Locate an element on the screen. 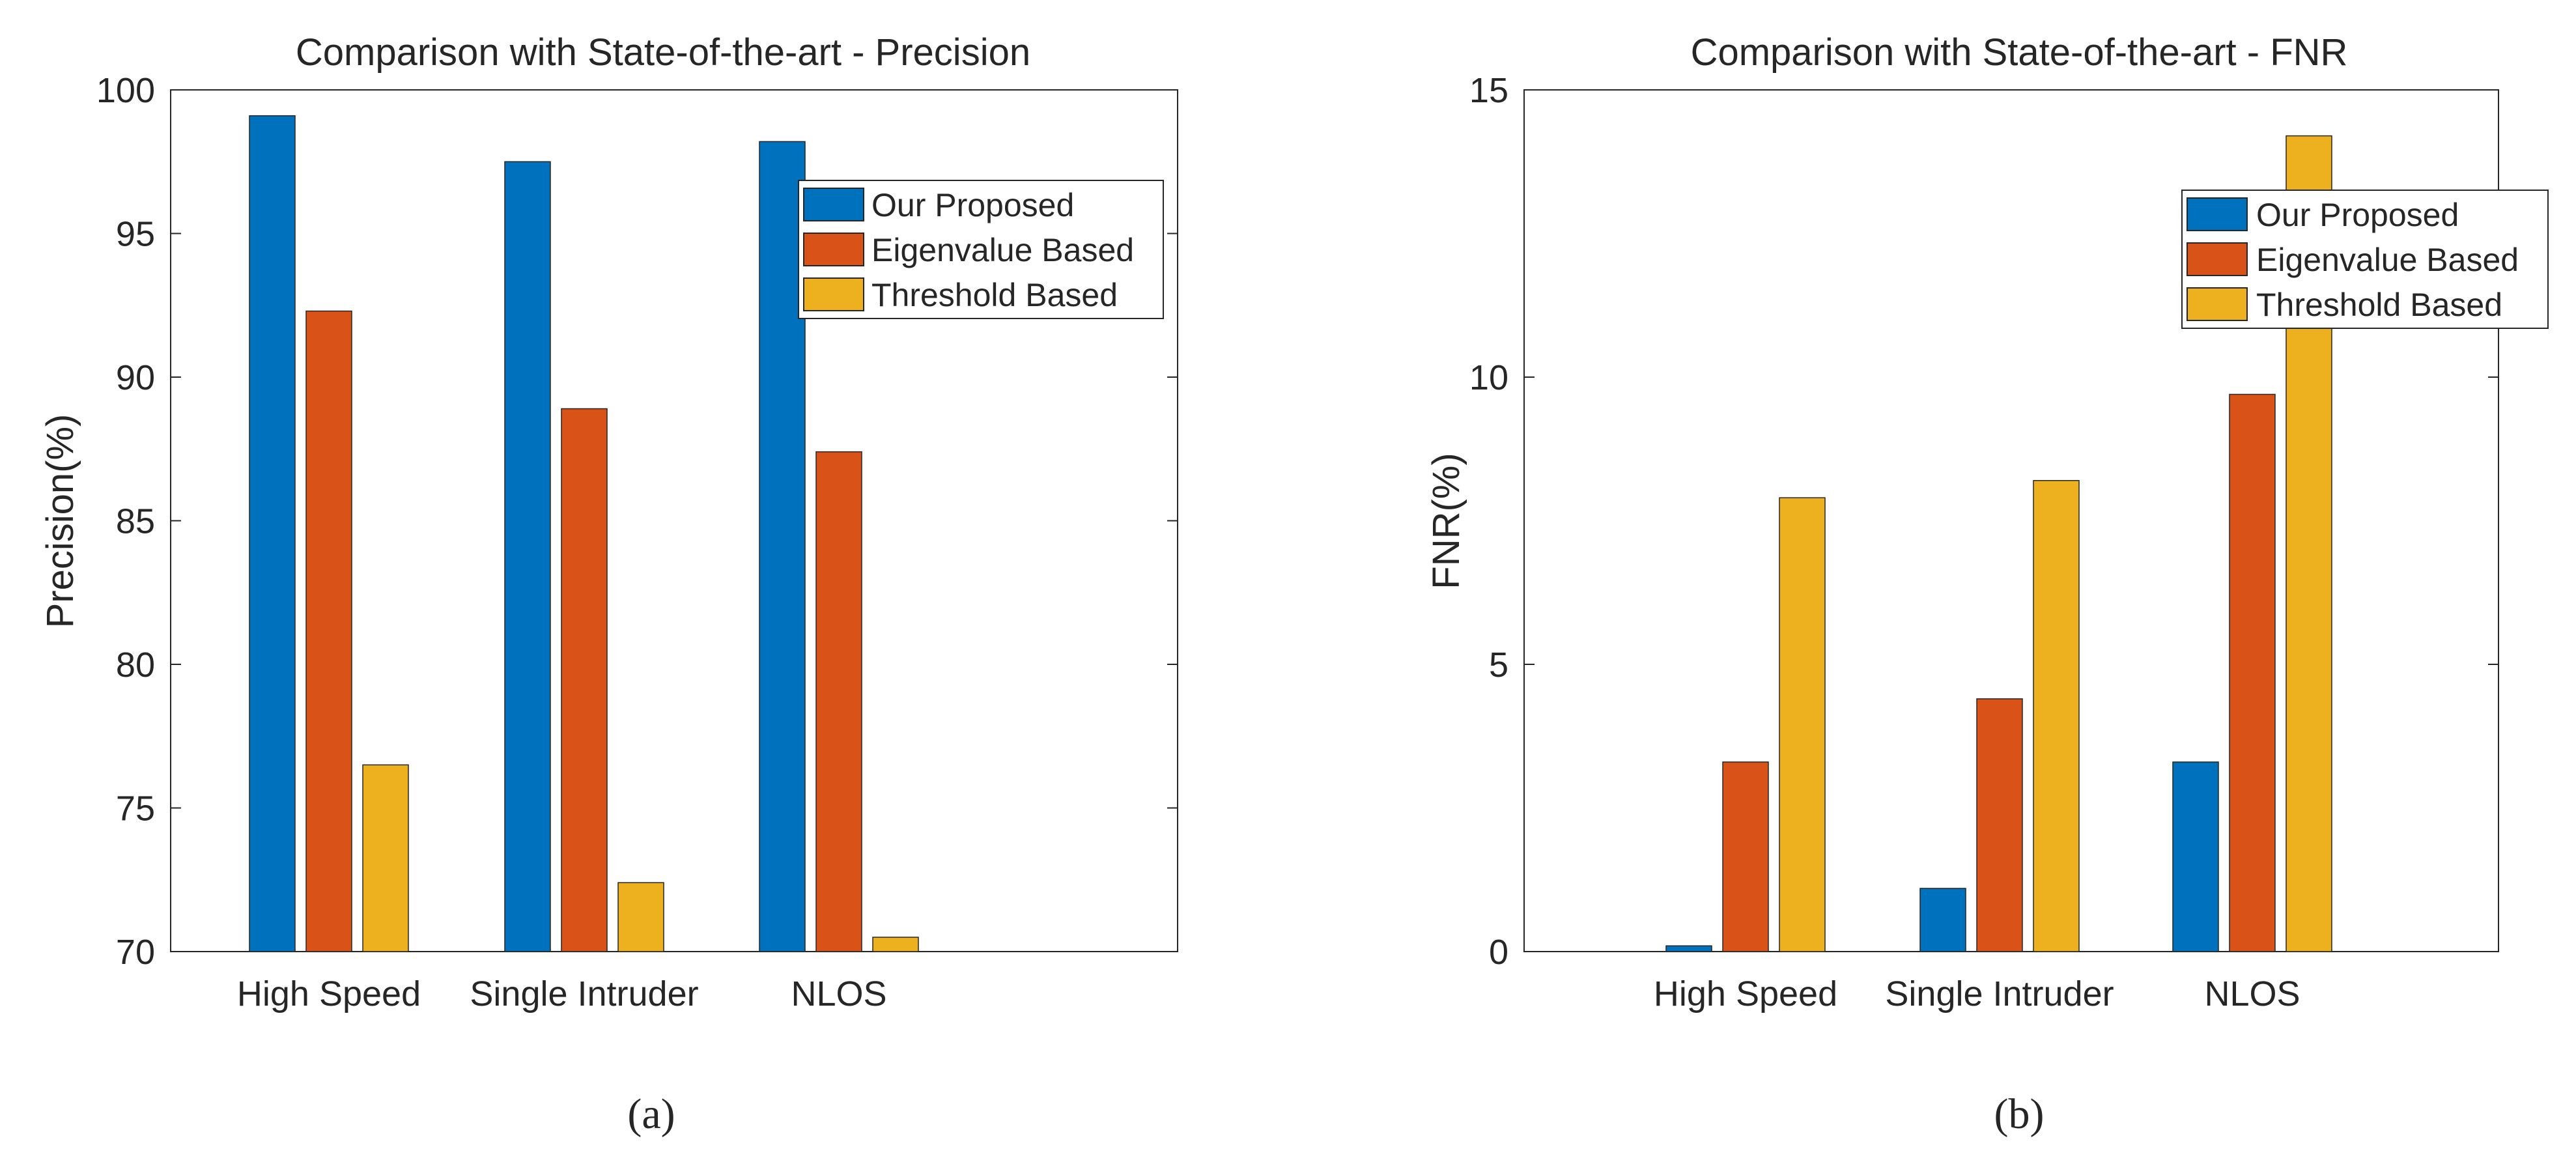  y-tick-label: 85 is located at coordinates (135, 521).